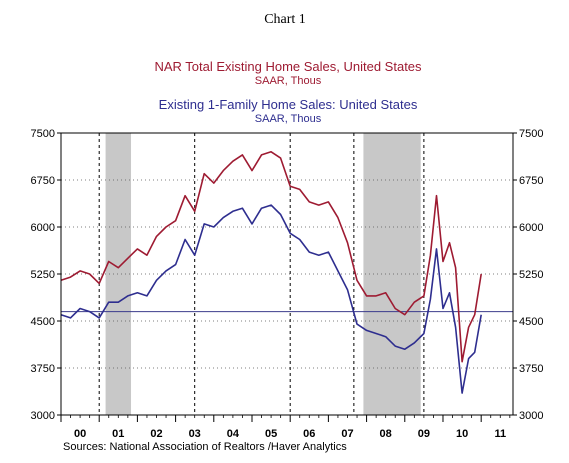 The image size is (569, 463). Describe the element at coordinates (531, 228) in the screenshot. I see `y-tick-label-right-6000: 6000` at that location.